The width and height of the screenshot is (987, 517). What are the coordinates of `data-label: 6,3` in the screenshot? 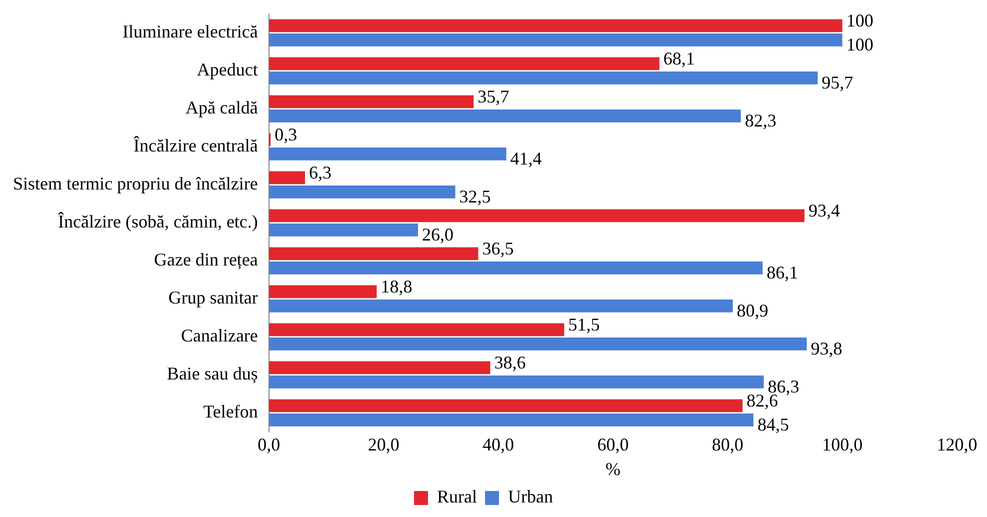 It's located at (320, 172).